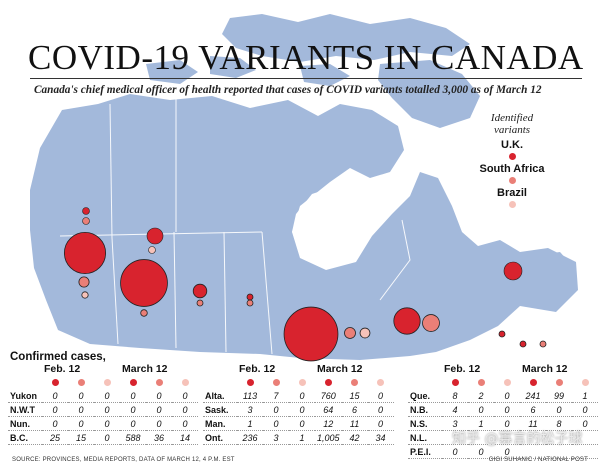  I want to click on case-value: 8, so click(455, 396).